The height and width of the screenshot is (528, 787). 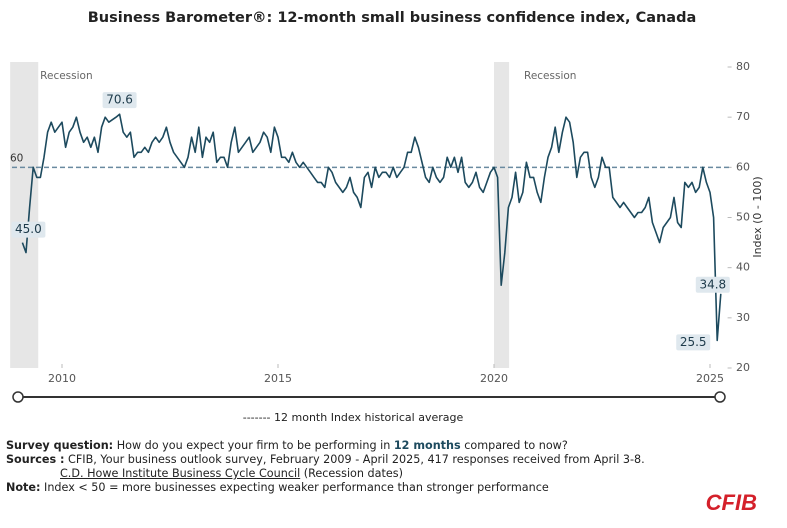 I want to click on y-tick-label: 40, so click(x=743, y=267).